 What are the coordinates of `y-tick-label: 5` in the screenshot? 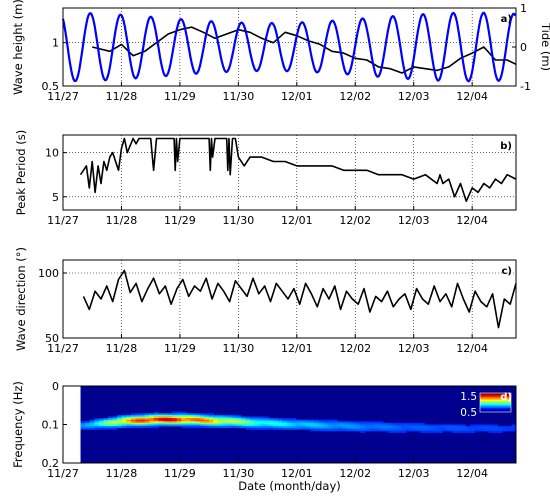 It's located at (55, 197).